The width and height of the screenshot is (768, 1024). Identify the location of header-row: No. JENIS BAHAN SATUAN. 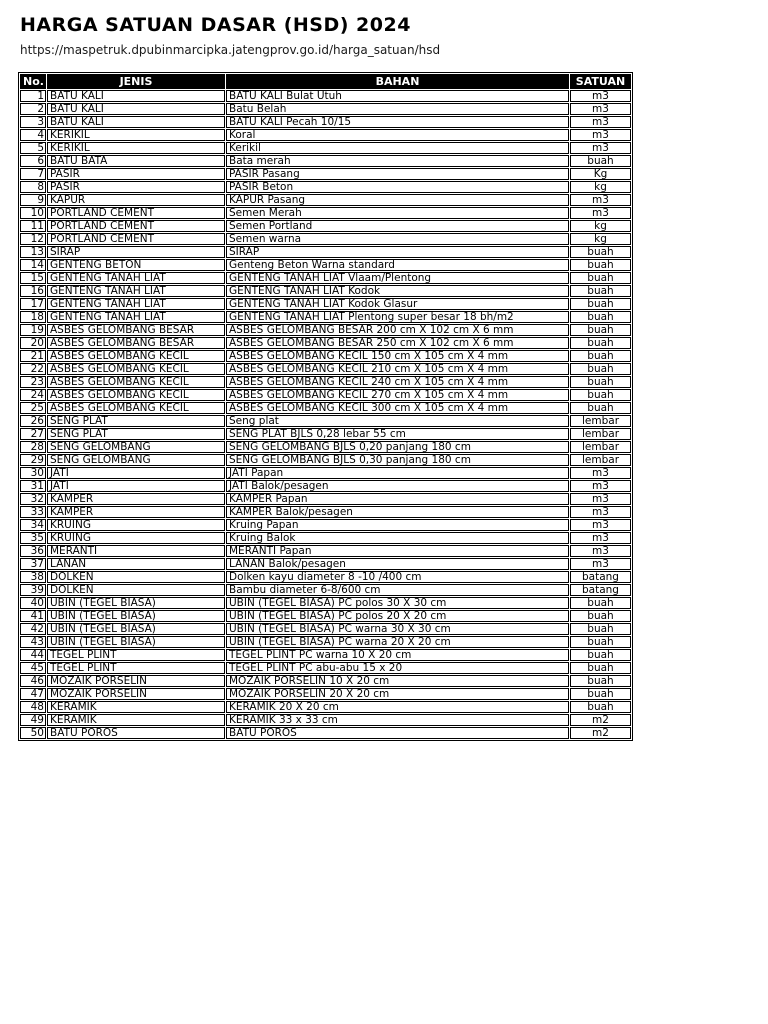
(325, 81).